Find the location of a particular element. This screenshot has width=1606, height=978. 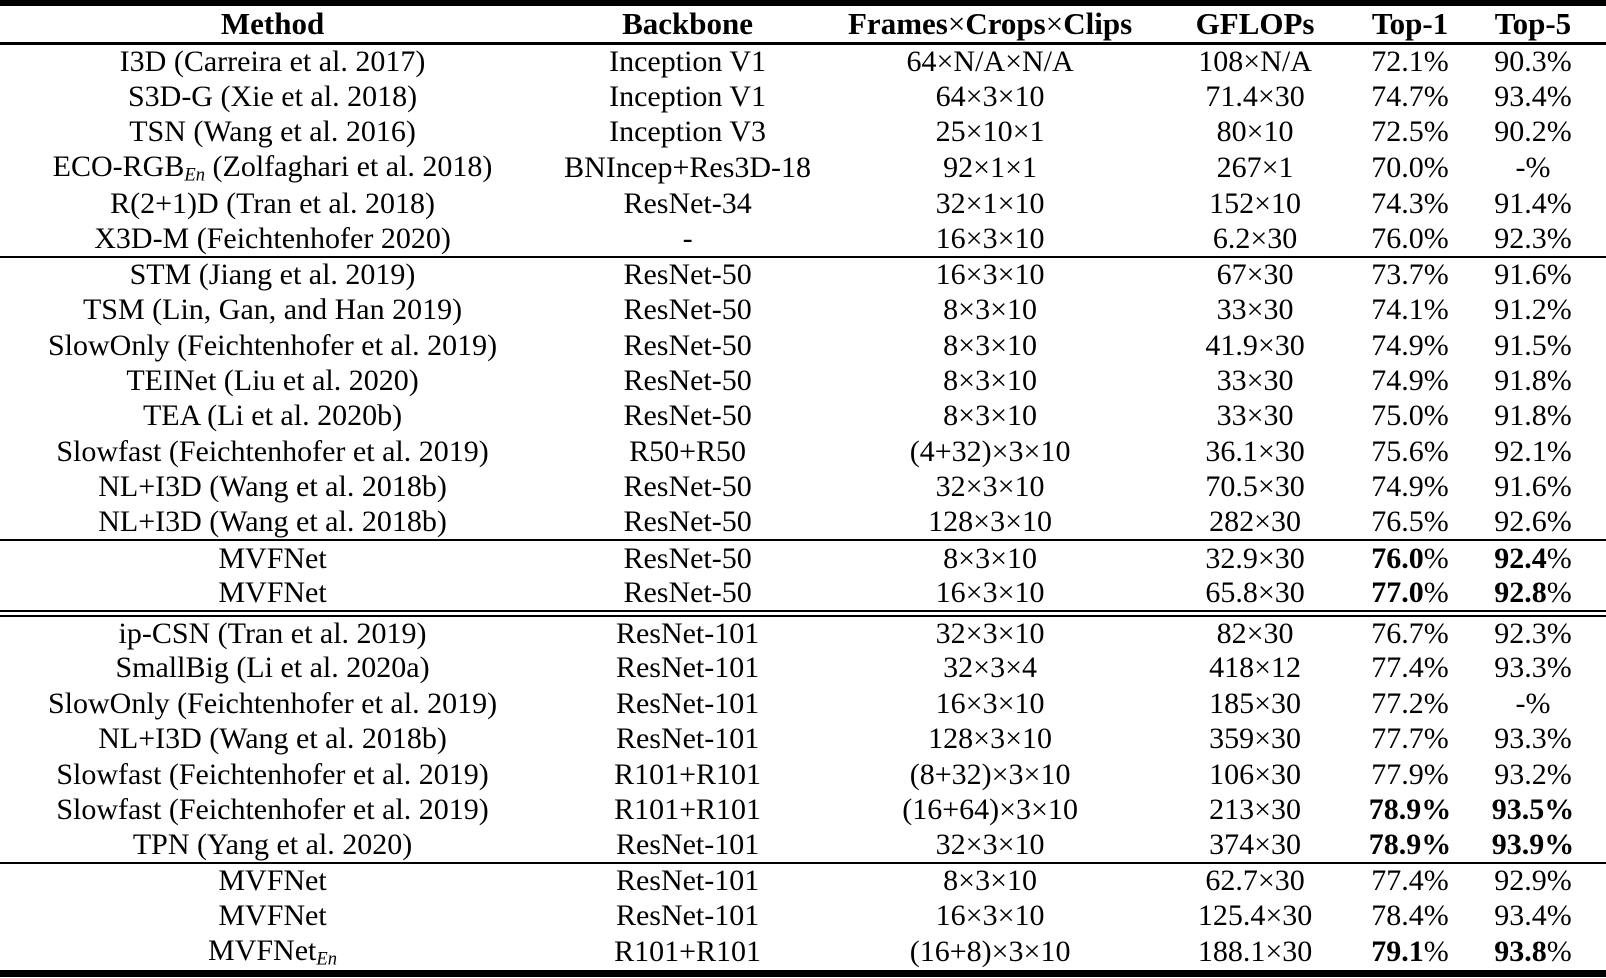

cell-top5: 91.4% is located at coordinates (1533, 204).